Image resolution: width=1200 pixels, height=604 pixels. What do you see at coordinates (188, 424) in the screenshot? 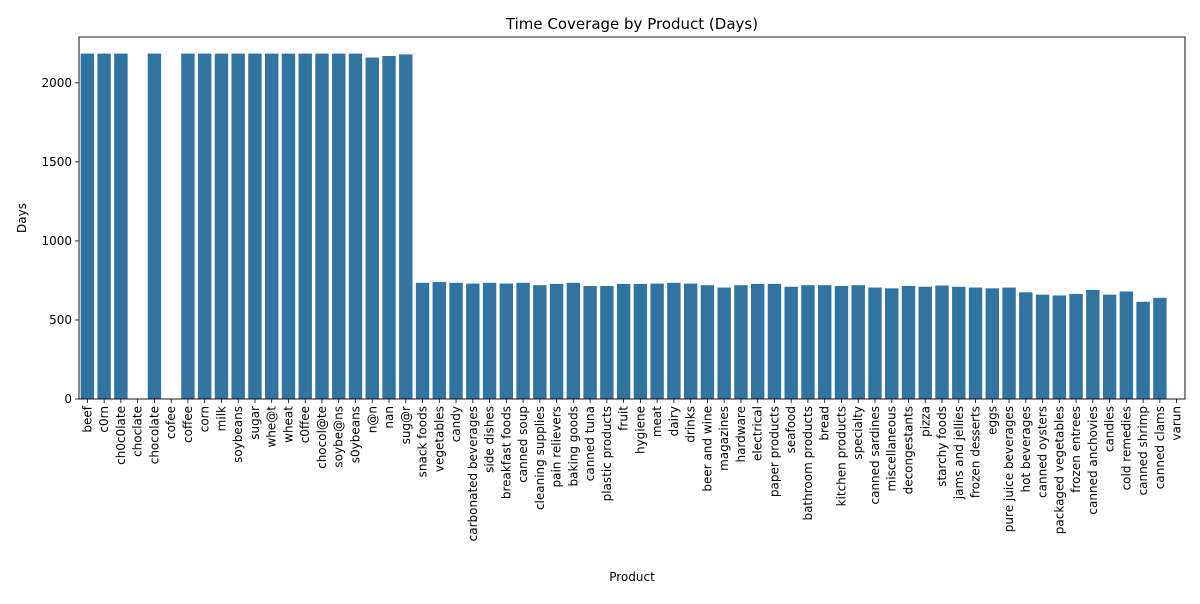
I see `x-tick-label: coffee` at bounding box center [188, 424].